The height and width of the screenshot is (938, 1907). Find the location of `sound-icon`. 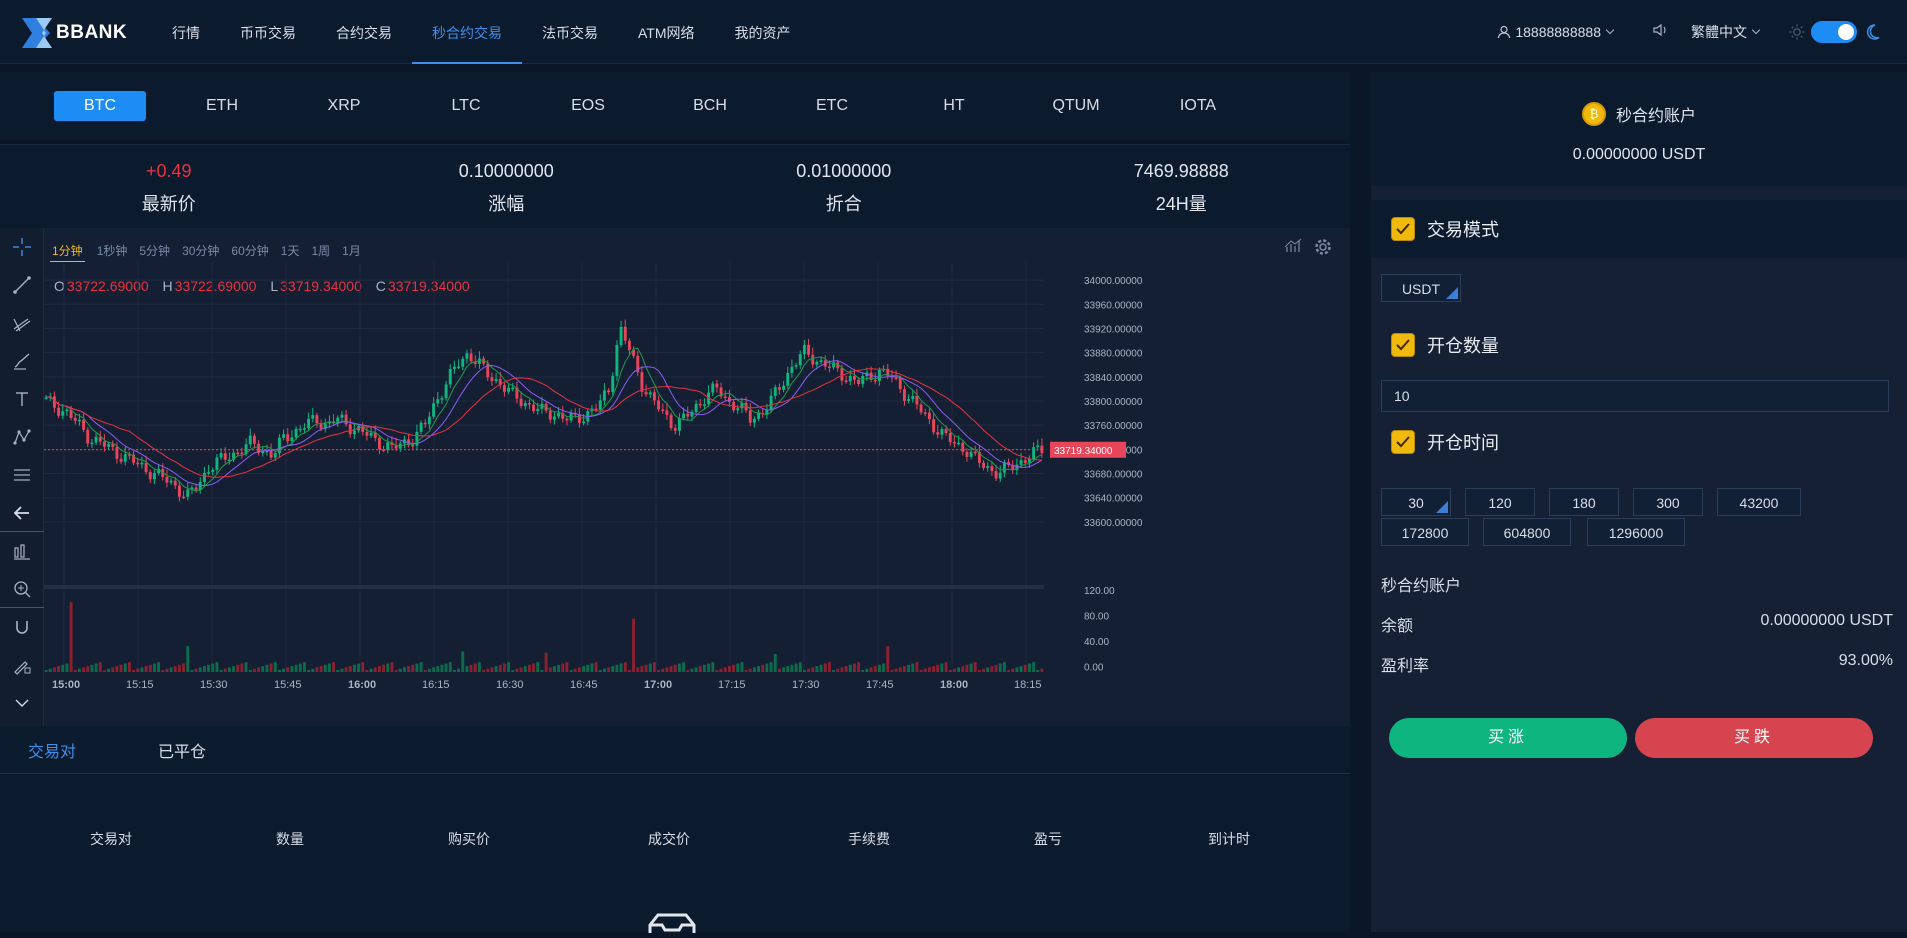

sound-icon is located at coordinates (1661, 32).